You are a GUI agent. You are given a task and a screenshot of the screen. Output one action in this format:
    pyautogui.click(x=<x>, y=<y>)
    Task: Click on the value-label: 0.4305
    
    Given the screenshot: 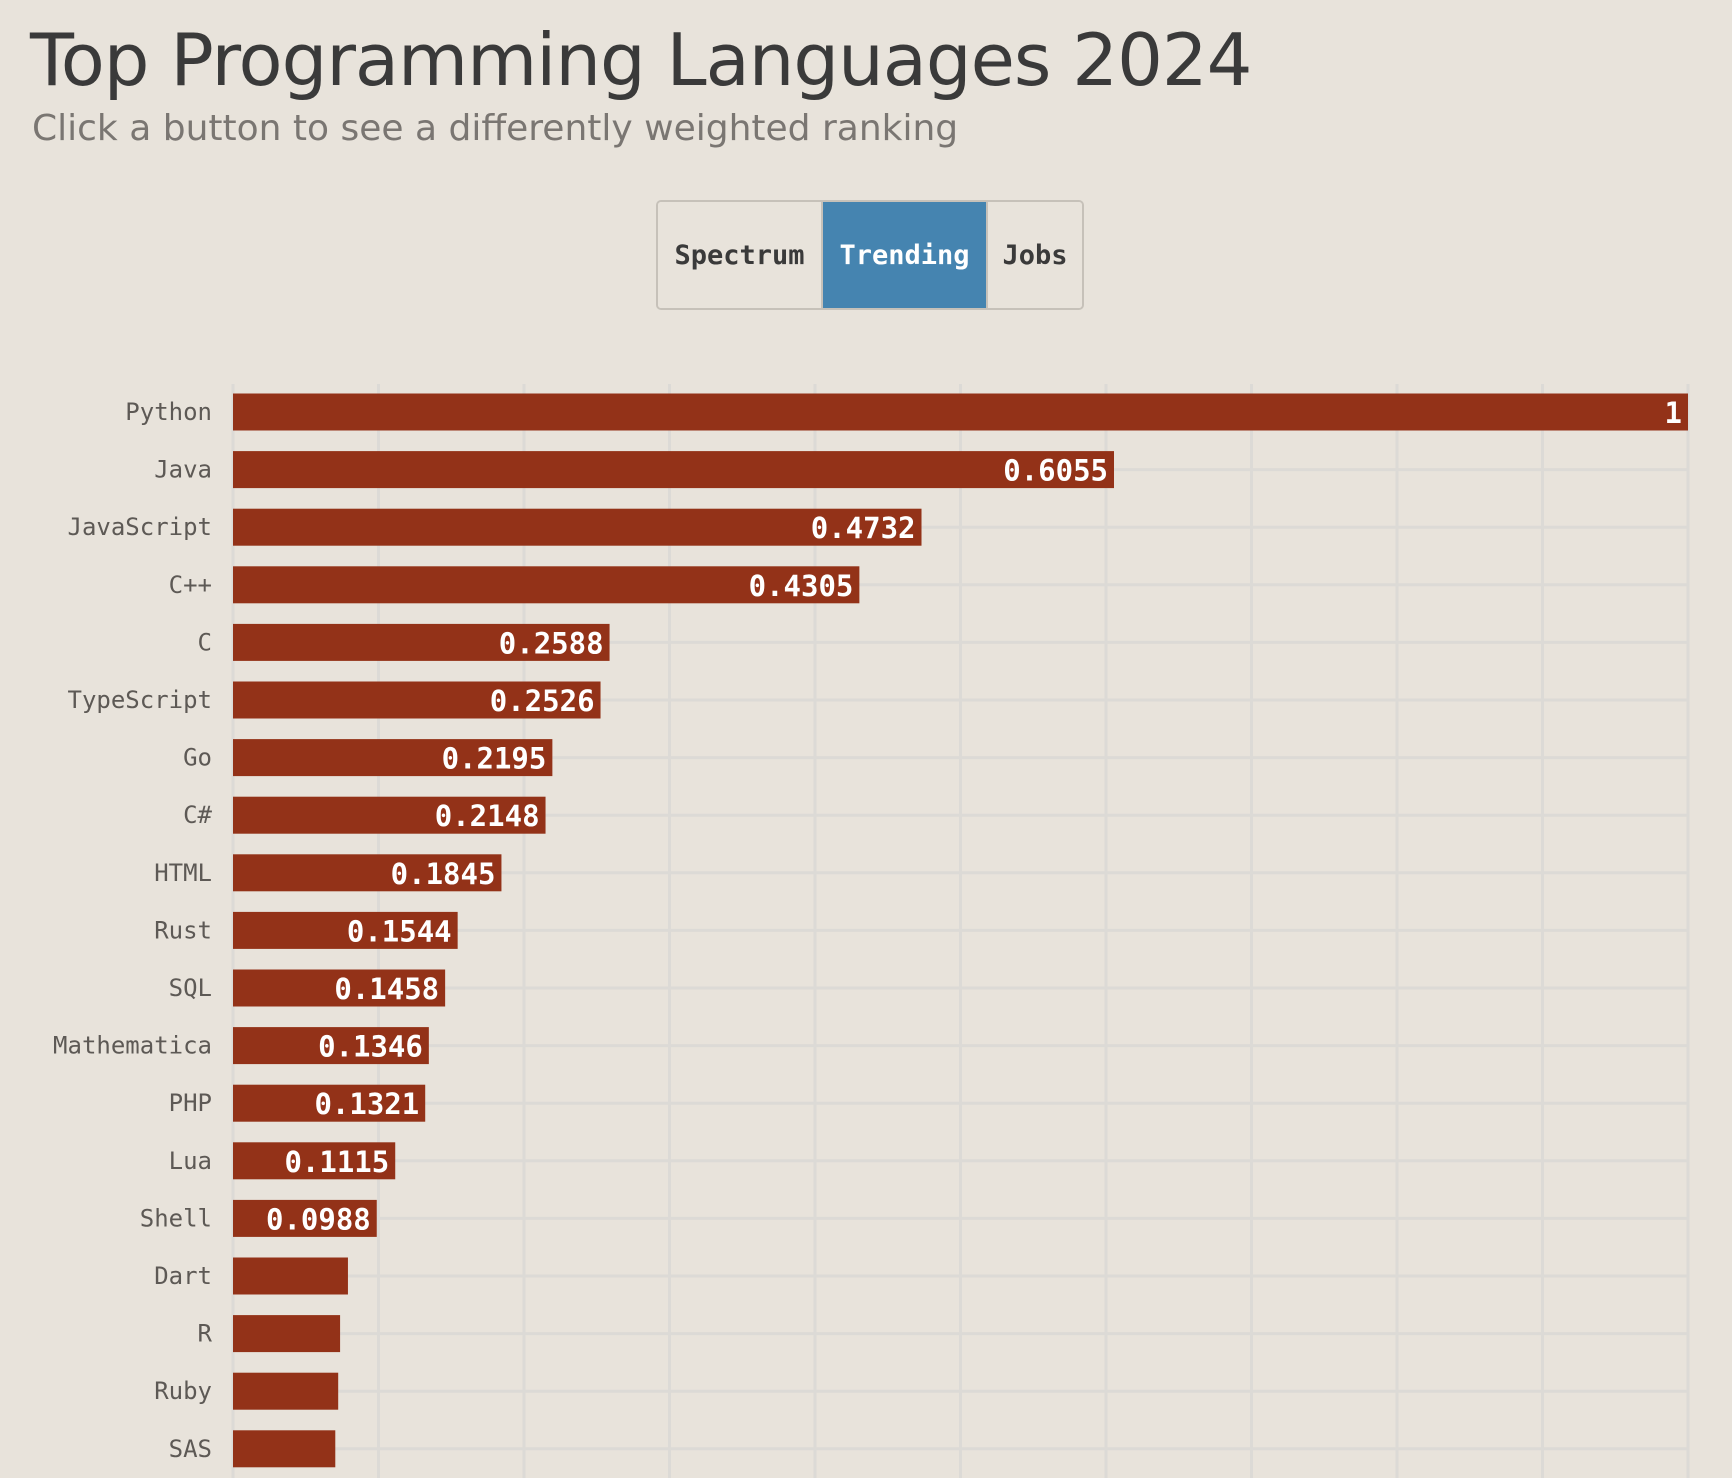 What is the action you would take?
    pyautogui.click(x=801, y=586)
    